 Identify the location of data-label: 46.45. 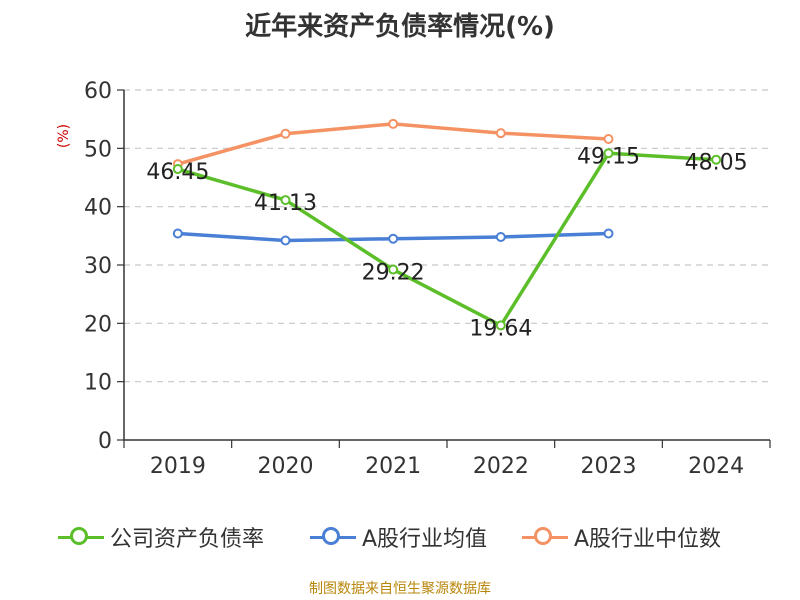
(177, 172).